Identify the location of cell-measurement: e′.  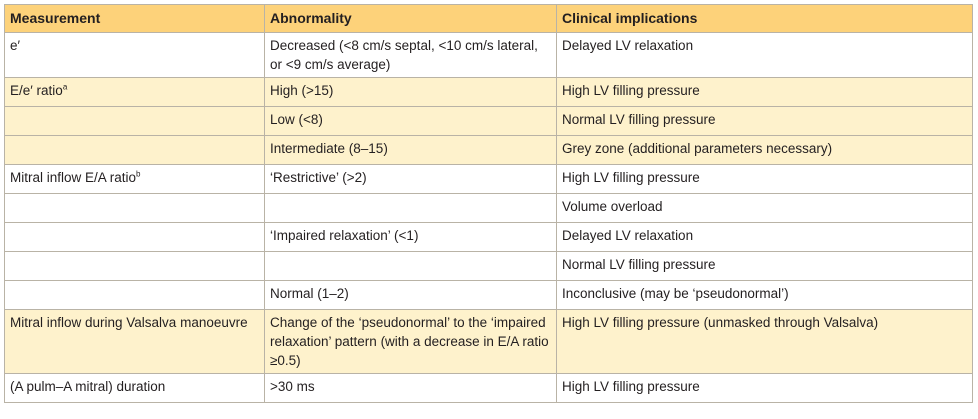
(134, 55).